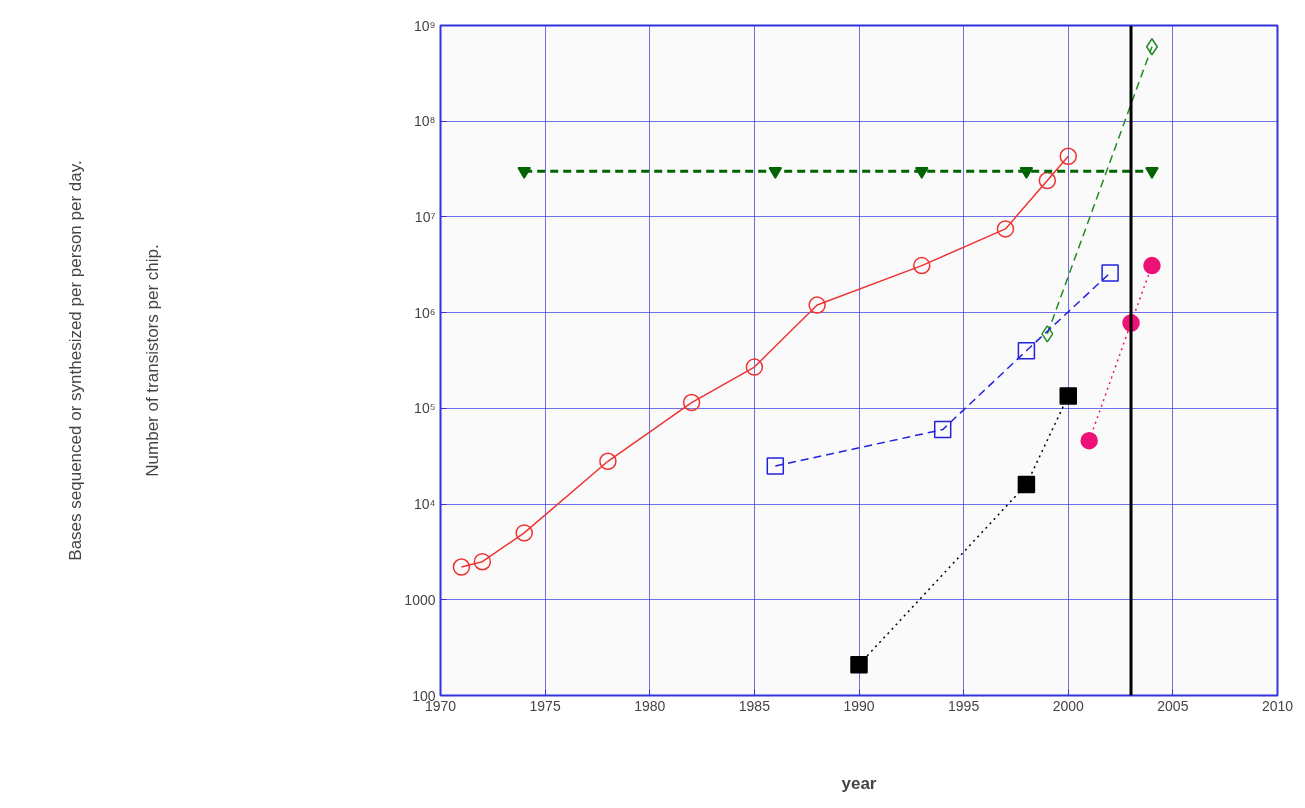 This screenshot has height=808, width=1305. Describe the element at coordinates (545, 705) in the screenshot. I see `x-tick-label: 1975` at that location.